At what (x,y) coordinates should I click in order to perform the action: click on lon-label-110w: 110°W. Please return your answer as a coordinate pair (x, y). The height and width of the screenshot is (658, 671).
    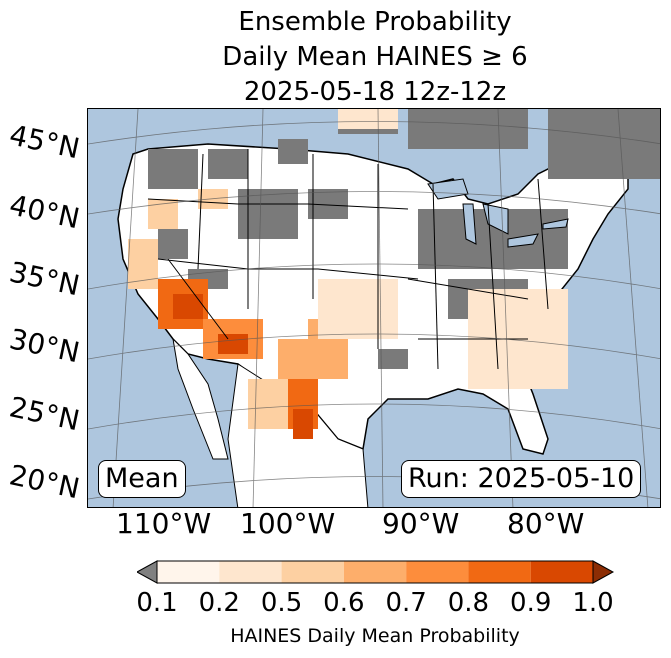
    Looking at the image, I should click on (164, 523).